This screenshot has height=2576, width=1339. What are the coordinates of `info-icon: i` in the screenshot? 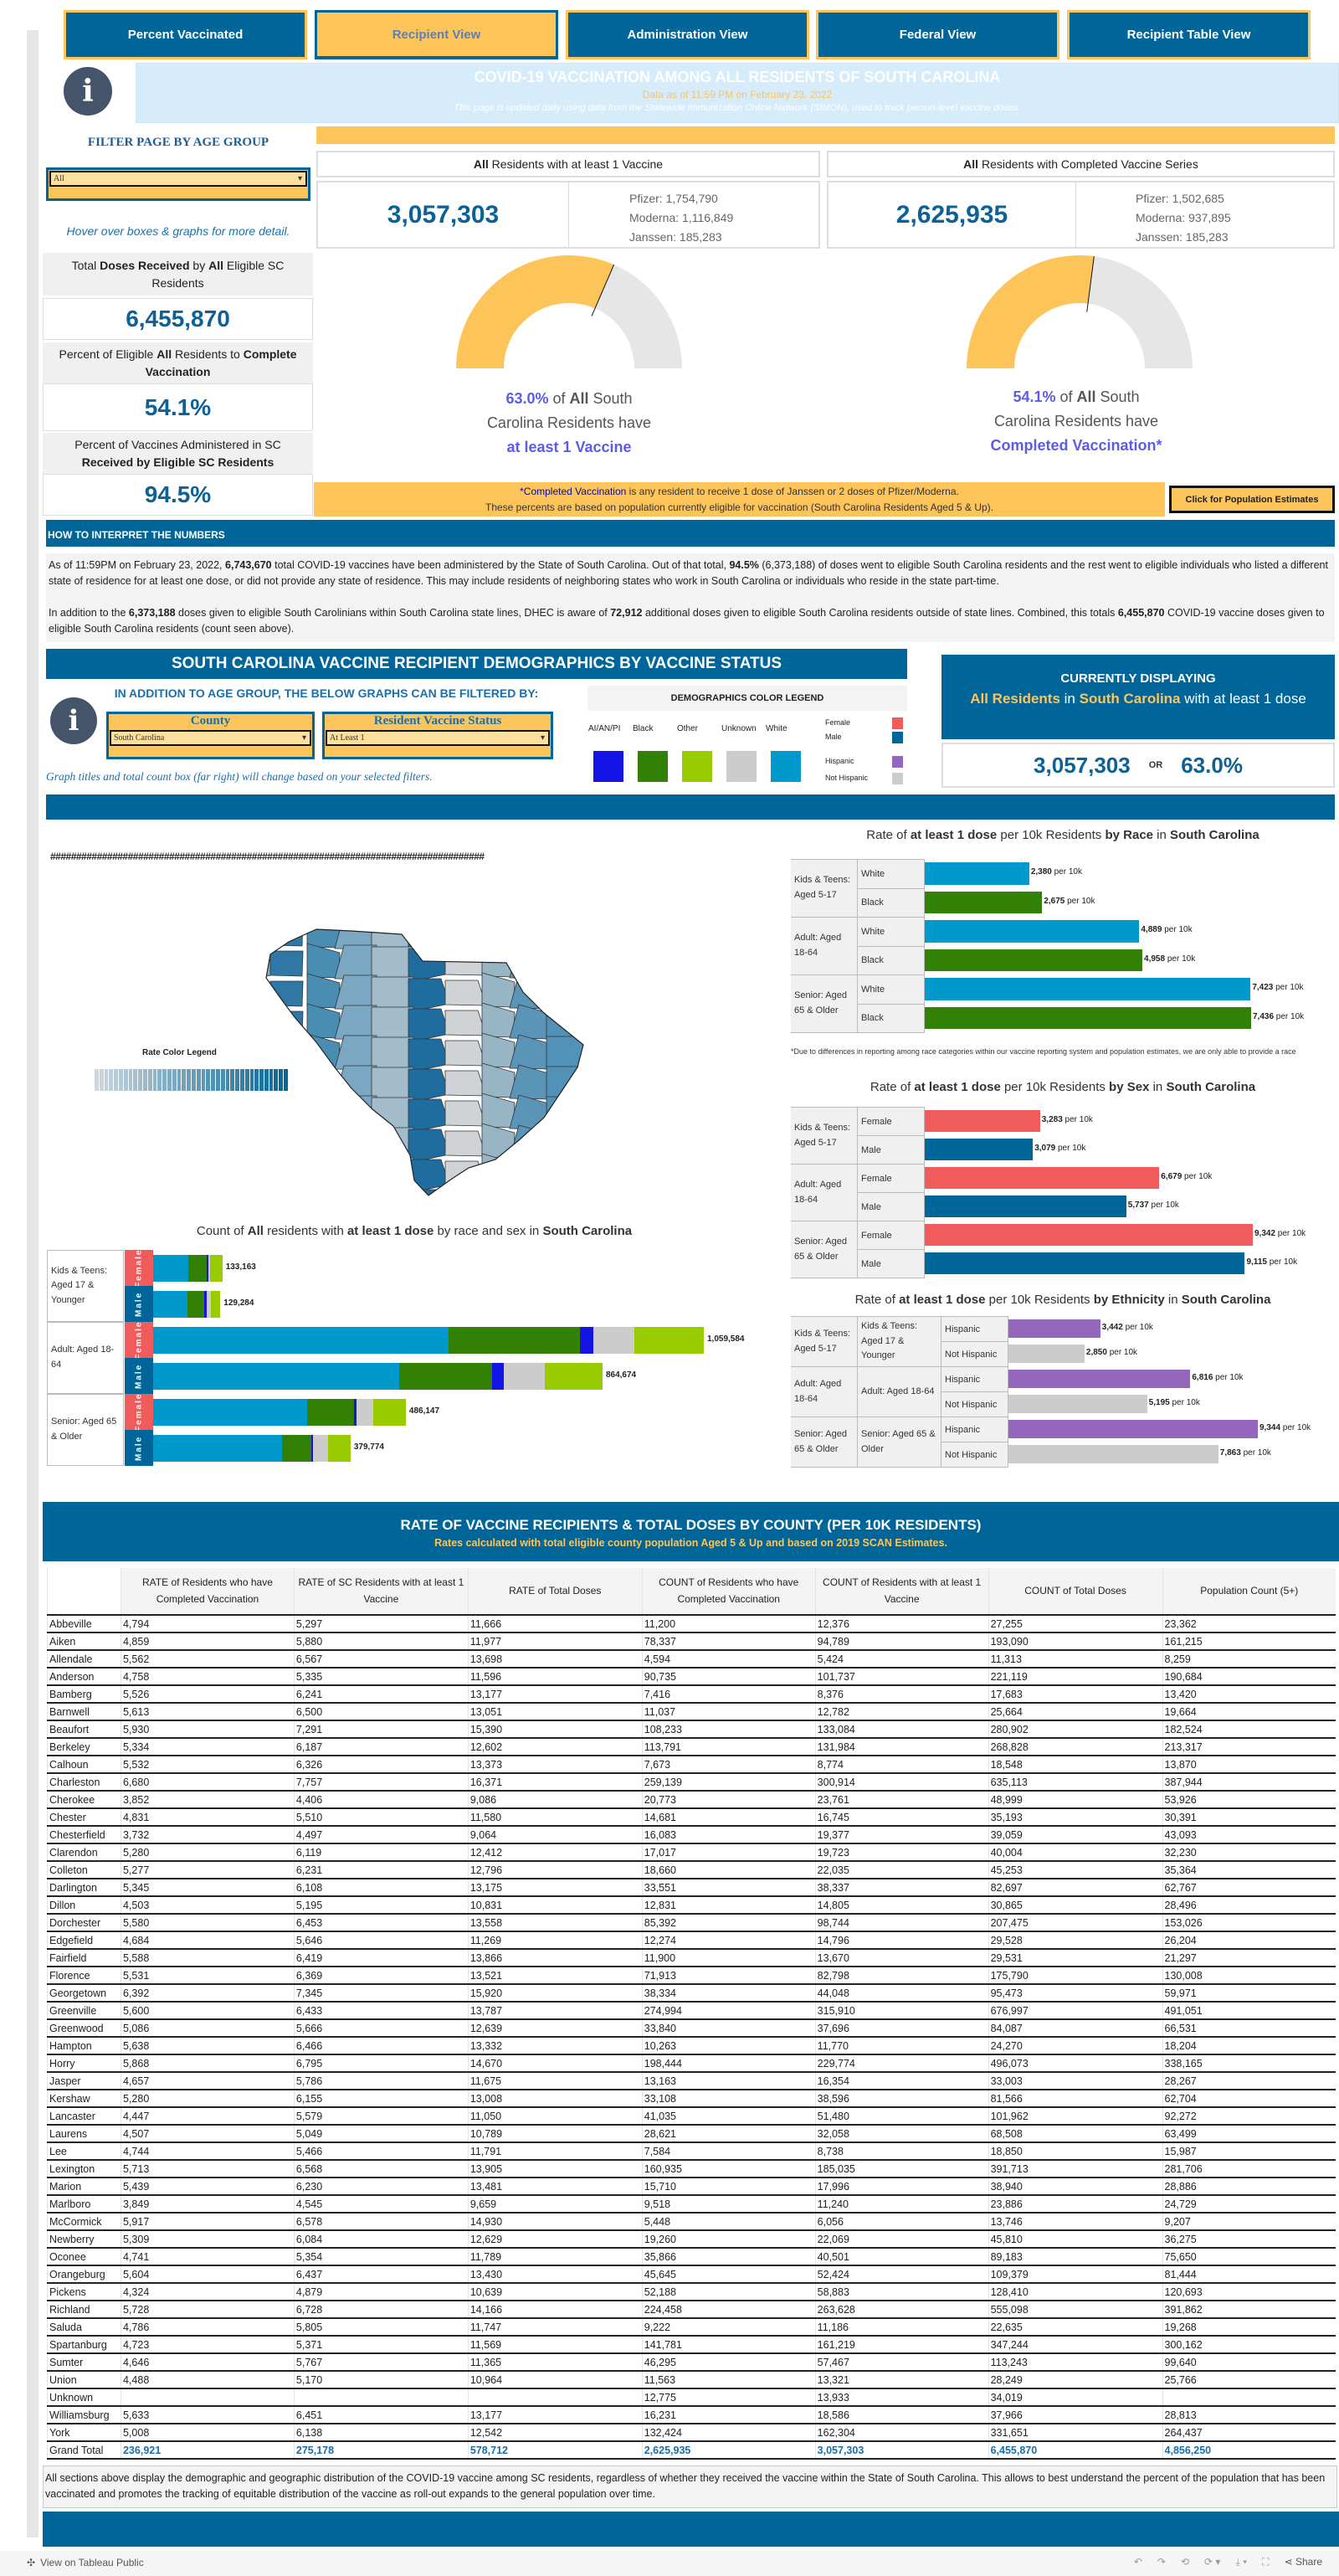 It's located at (73, 721).